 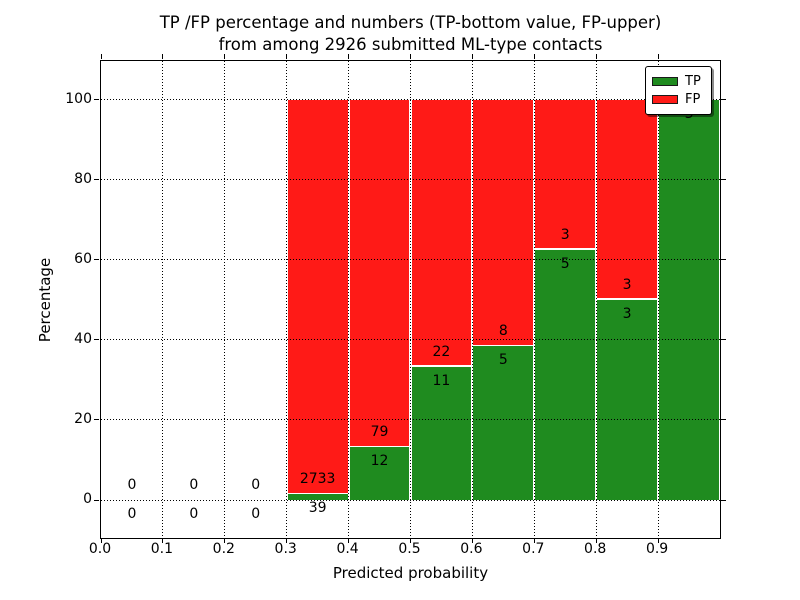 I want to click on x-tick-label: 0.4, so click(x=347, y=549).